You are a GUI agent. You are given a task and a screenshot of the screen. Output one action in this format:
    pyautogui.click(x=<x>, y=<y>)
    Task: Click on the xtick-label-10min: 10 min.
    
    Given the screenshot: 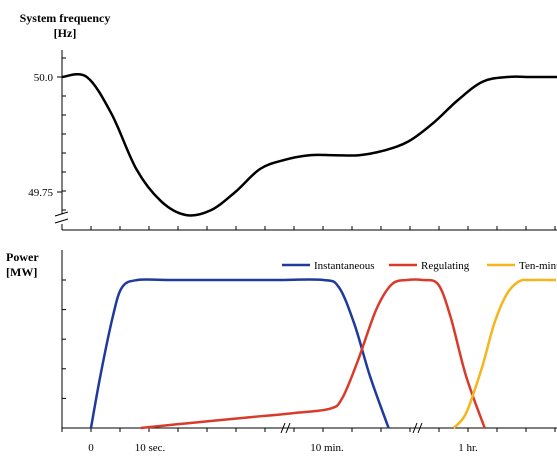 What is the action you would take?
    pyautogui.click(x=327, y=448)
    